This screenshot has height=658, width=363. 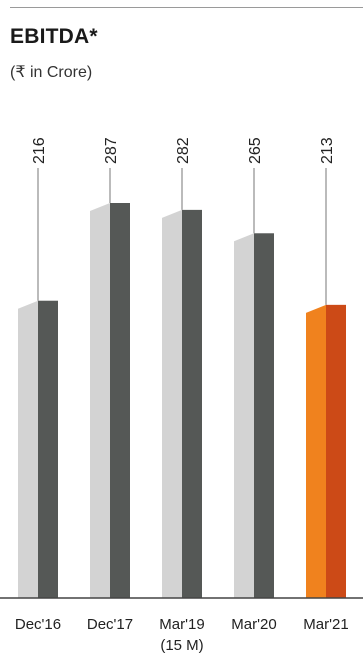 I want to click on x-tick-label-0: Dec'16, so click(x=38, y=624).